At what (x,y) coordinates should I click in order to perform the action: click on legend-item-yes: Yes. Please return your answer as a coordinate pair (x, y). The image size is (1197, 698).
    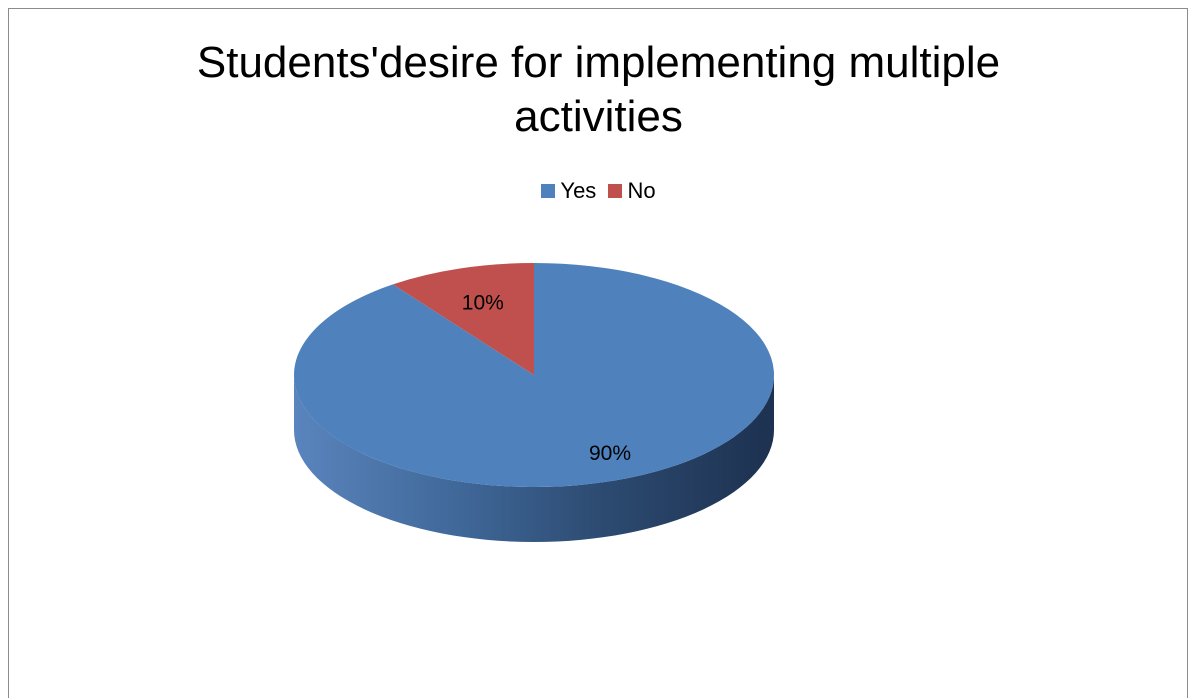
    Looking at the image, I should click on (568, 191).